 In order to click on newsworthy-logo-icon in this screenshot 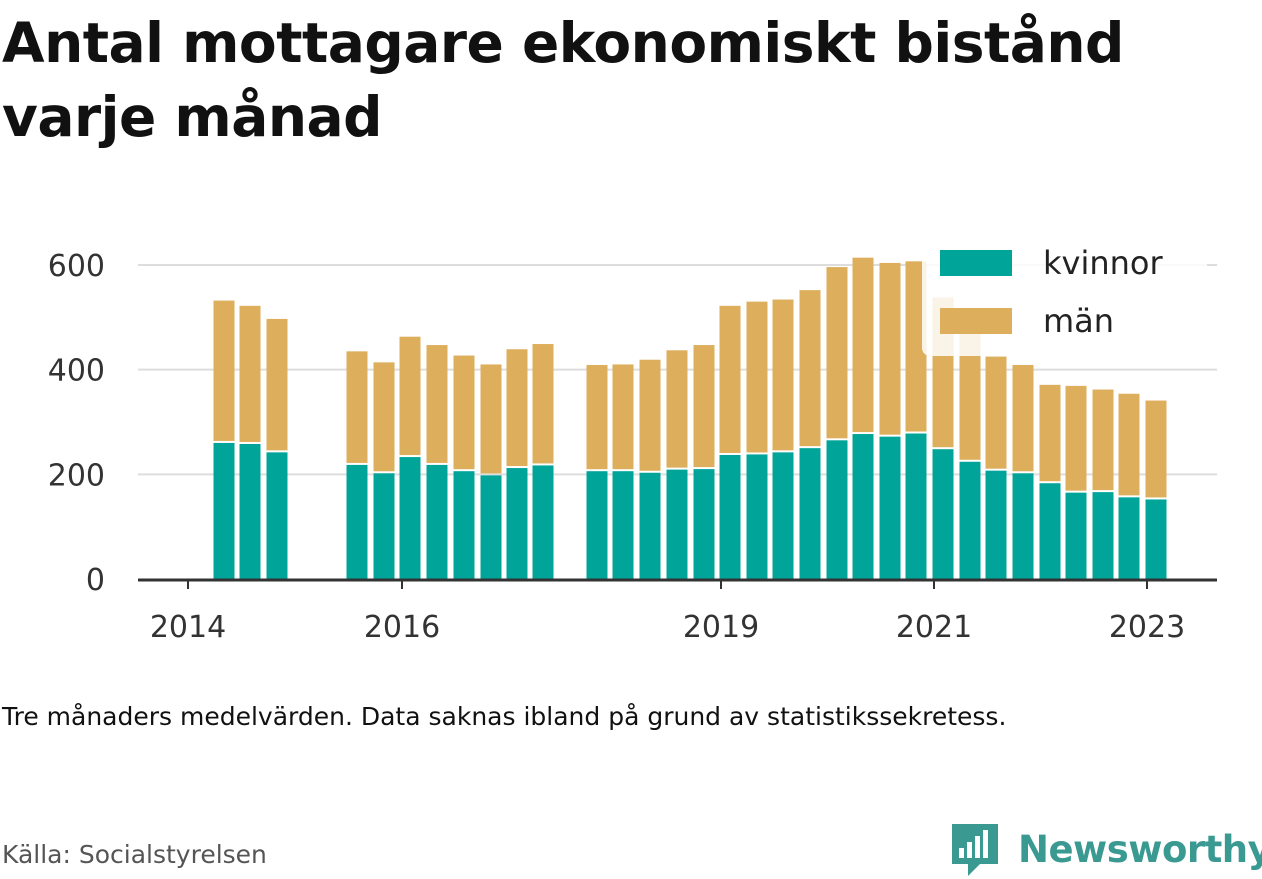, I will do `click(975, 850)`.